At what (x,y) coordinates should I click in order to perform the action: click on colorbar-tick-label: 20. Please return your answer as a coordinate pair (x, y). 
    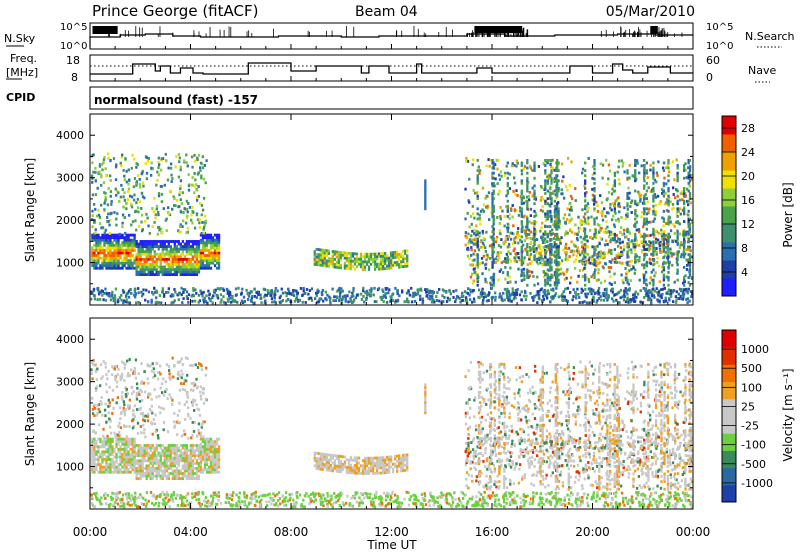
    Looking at the image, I should click on (748, 176).